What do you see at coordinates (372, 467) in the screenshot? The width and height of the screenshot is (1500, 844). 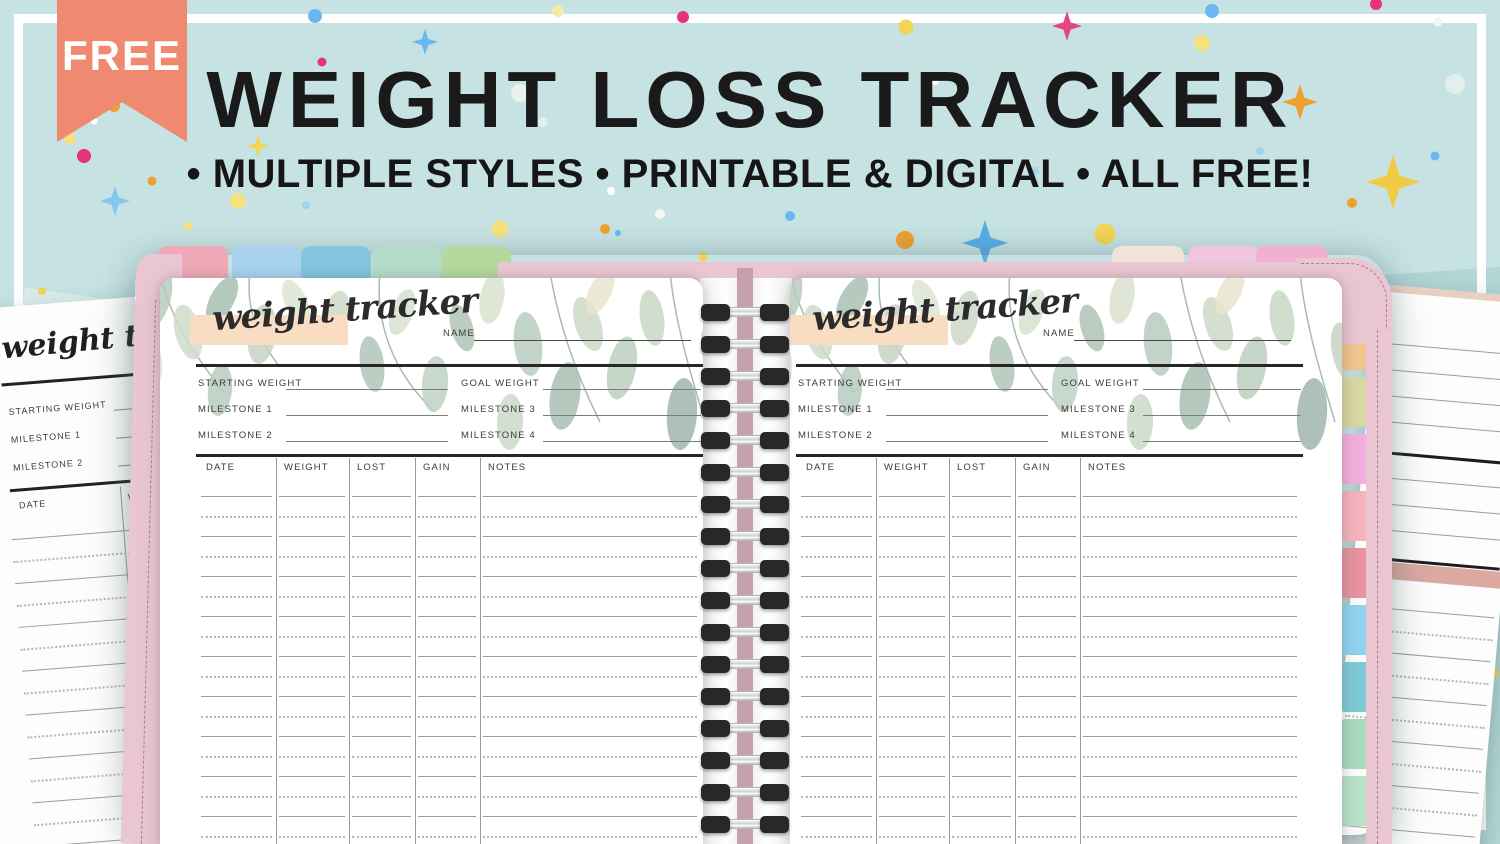 I see `table-column-header: LOST` at bounding box center [372, 467].